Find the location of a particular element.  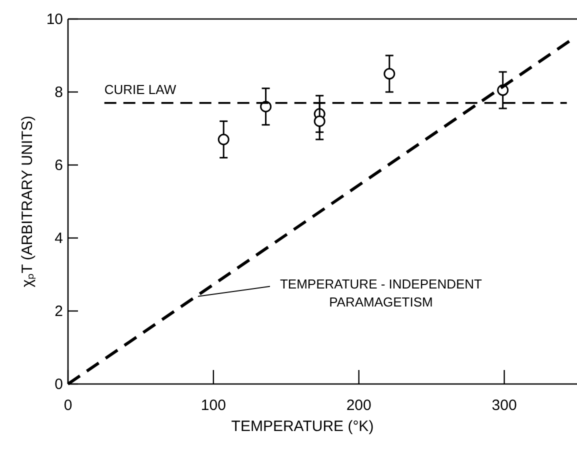

y-tick-label: 0 is located at coordinates (58, 384).